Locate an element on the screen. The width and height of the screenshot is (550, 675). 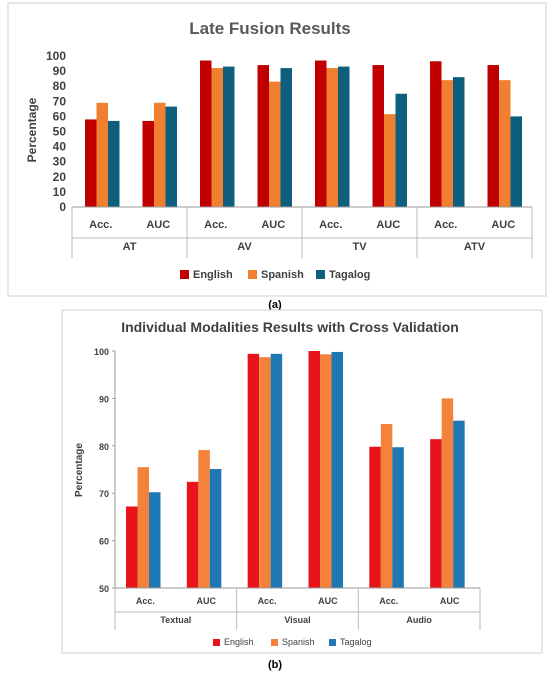
y-tick-label: 0 is located at coordinates (62, 207).